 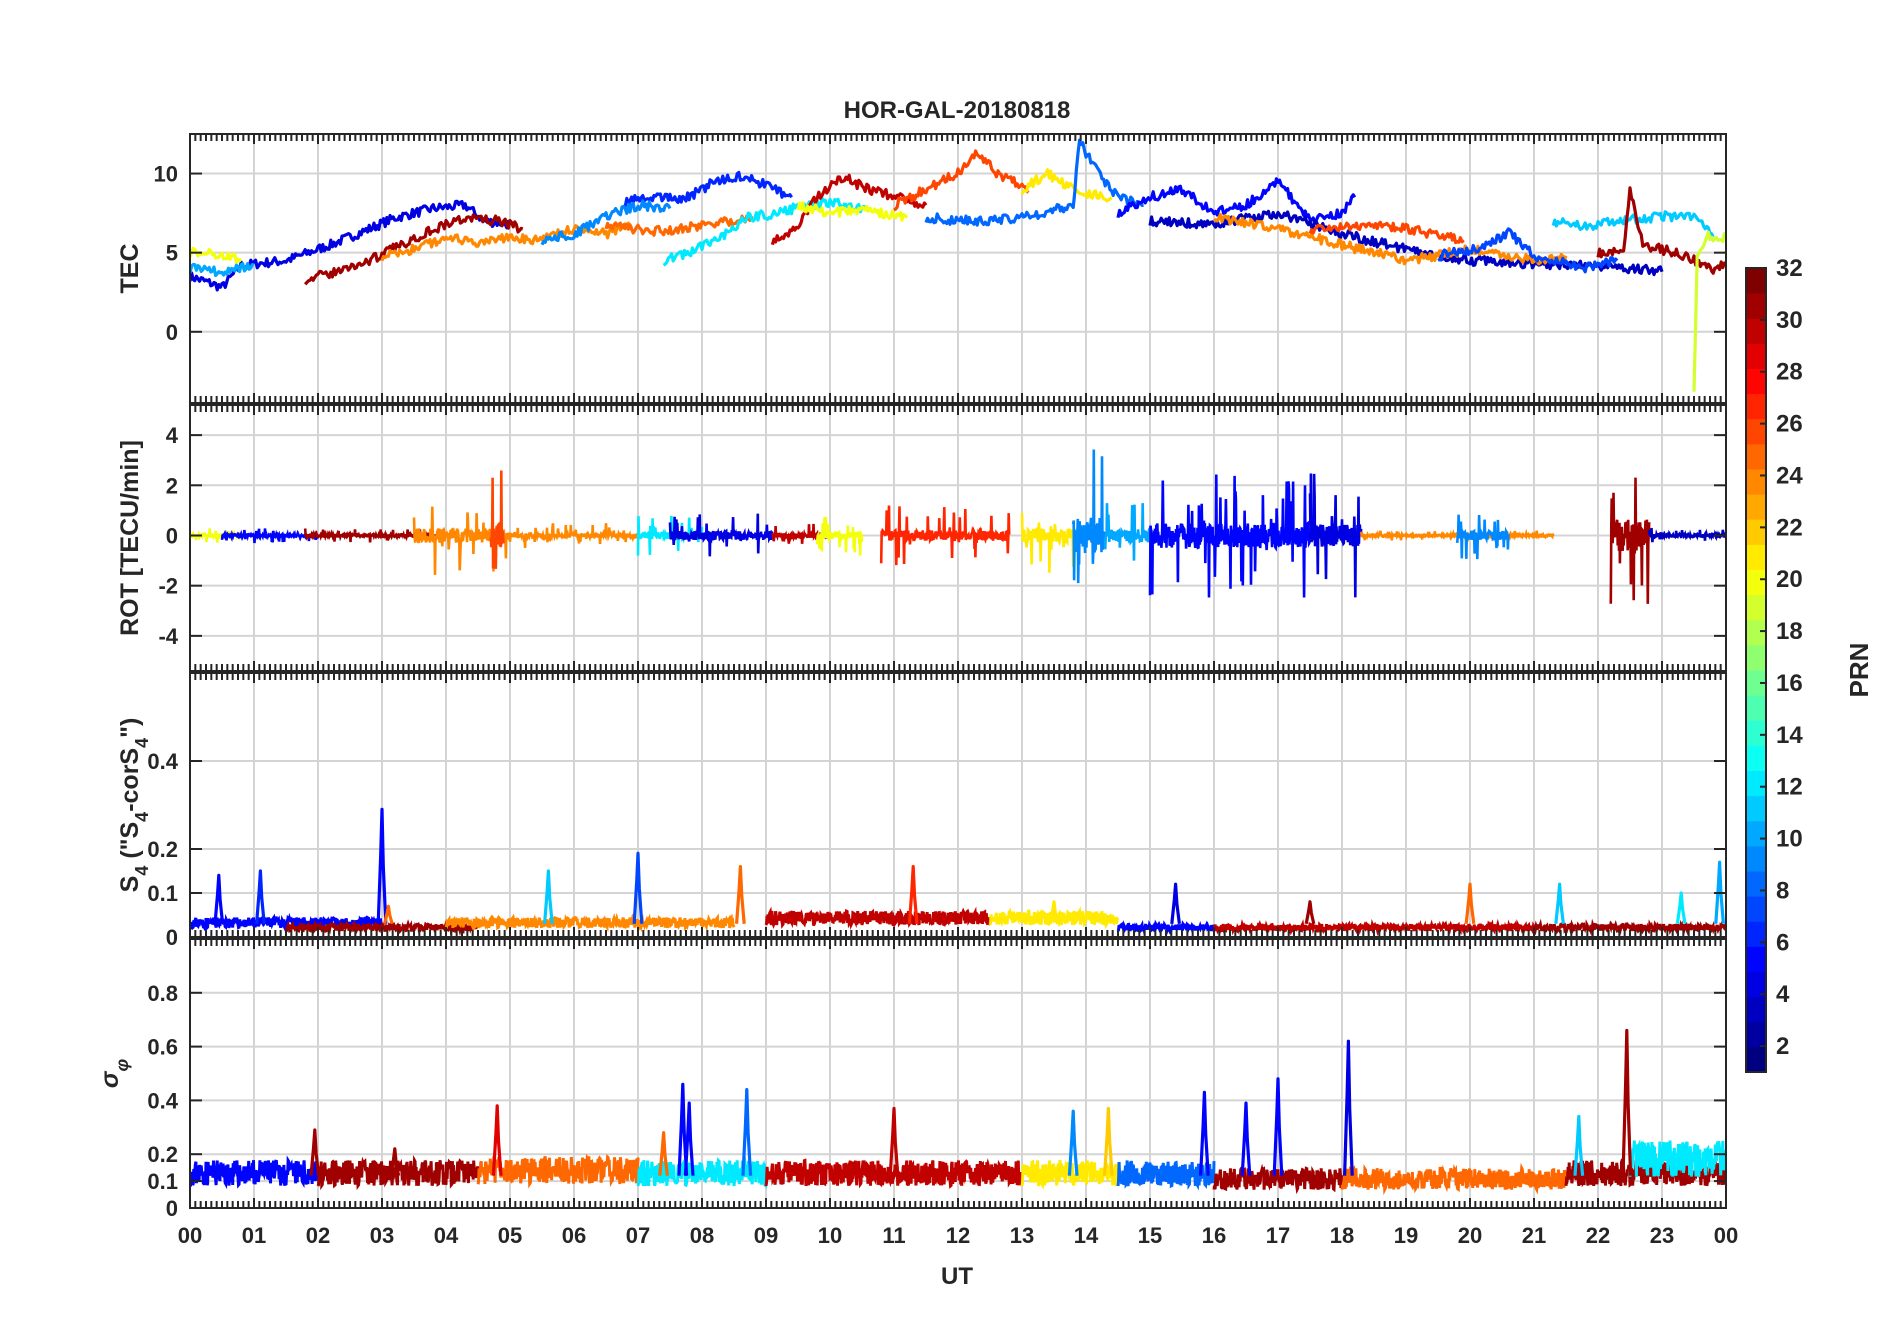 What do you see at coordinates (110, 1079) in the screenshot?
I see `y-label-part: σ` at bounding box center [110, 1079].